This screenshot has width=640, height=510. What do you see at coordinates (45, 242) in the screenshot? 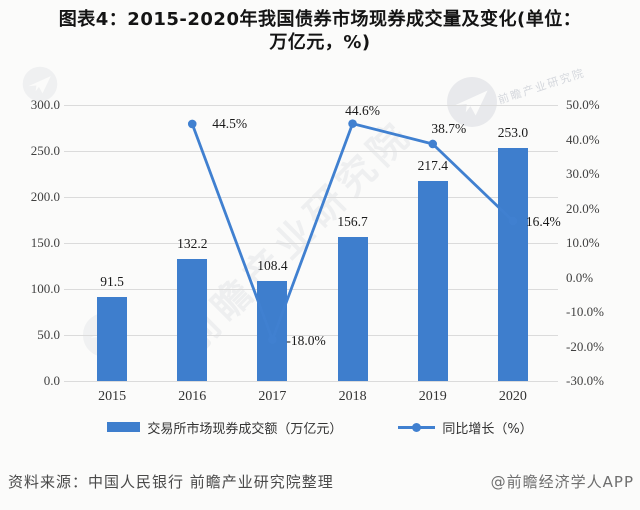
I see `y-axis-left-tick-label: 150.0` at bounding box center [45, 242].